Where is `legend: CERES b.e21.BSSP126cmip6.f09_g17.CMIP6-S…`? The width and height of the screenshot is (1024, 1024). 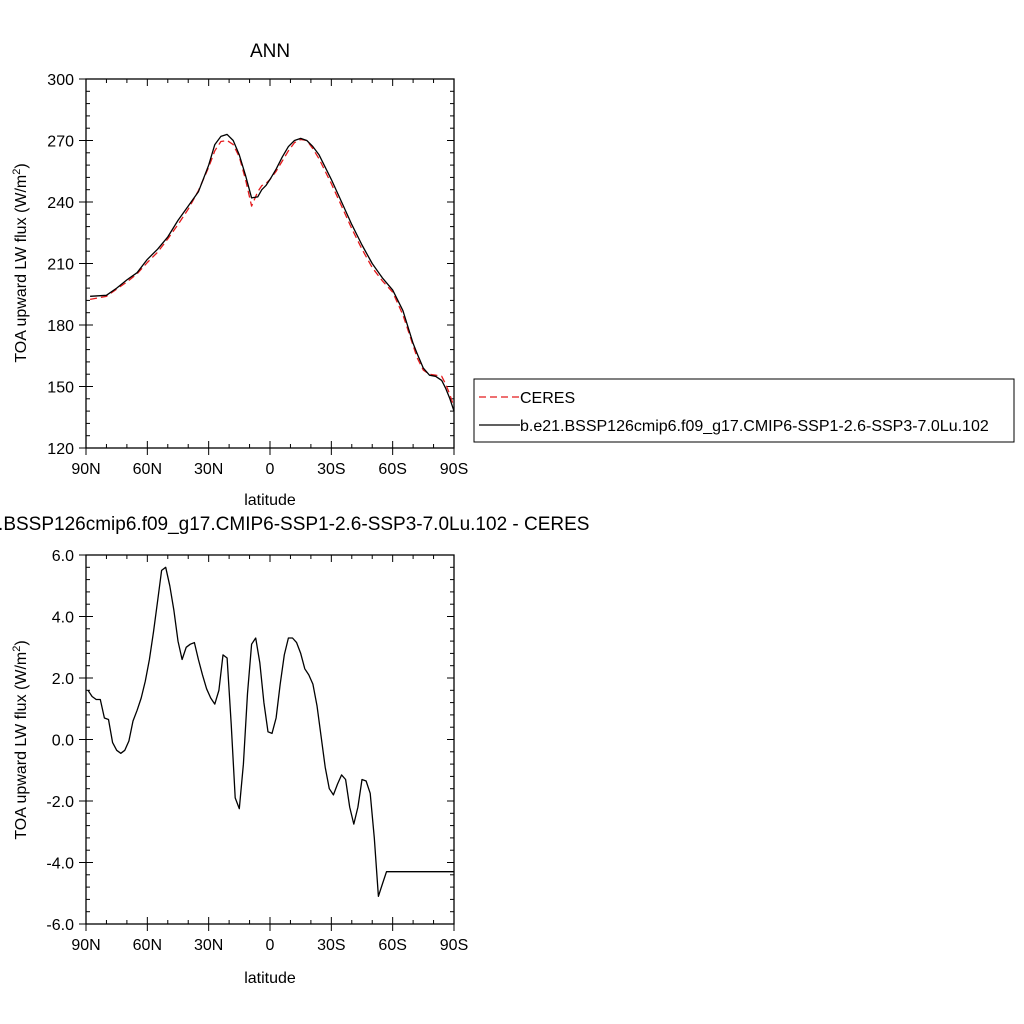
legend: CERES b.e21.BSSP126cmip6.f09_g17.CMIP6-S… is located at coordinates (744, 410).